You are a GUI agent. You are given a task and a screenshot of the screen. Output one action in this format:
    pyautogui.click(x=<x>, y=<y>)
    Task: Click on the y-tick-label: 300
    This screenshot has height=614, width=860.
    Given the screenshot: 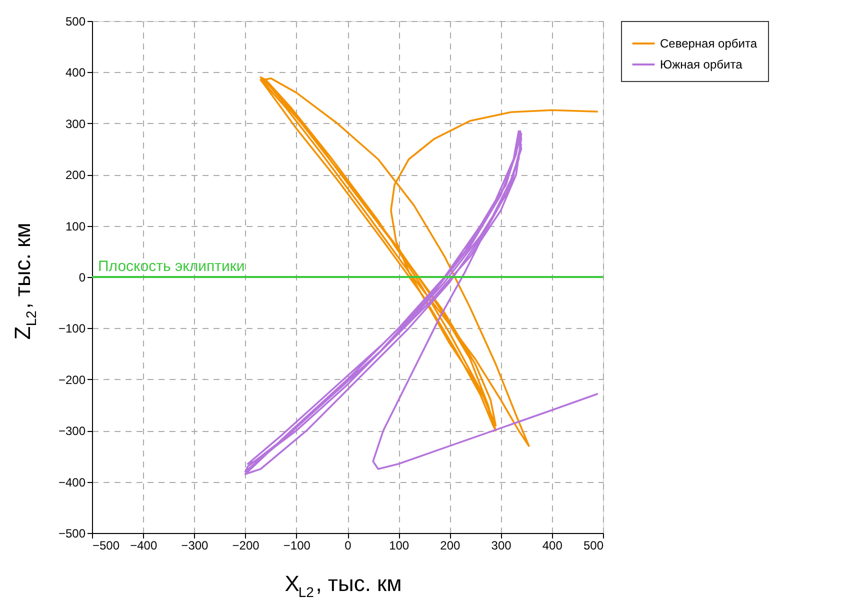 What is the action you would take?
    pyautogui.click(x=75, y=123)
    